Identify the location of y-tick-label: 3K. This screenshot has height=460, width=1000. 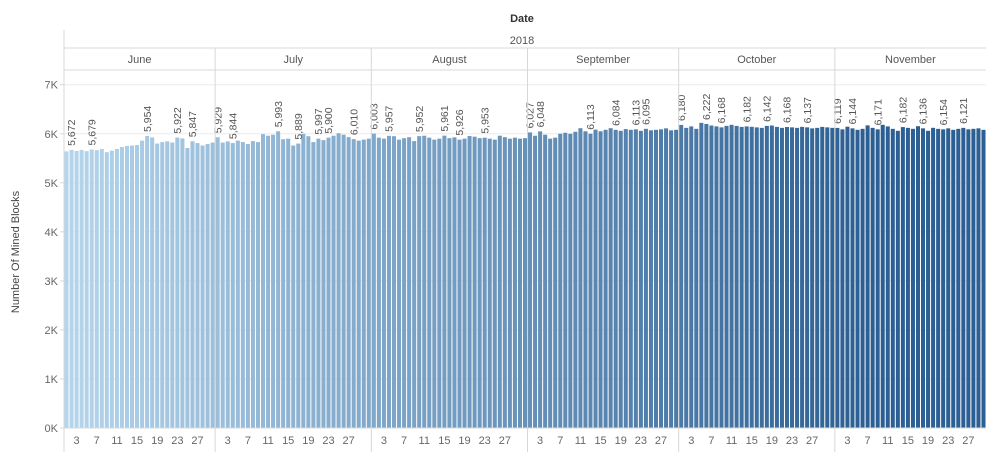
(52, 282).